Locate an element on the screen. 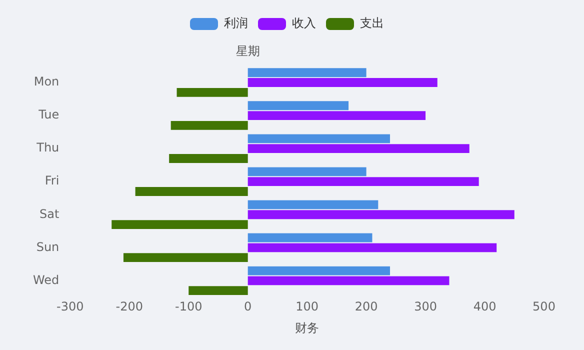  y-tick-label: Sun is located at coordinates (48, 247).